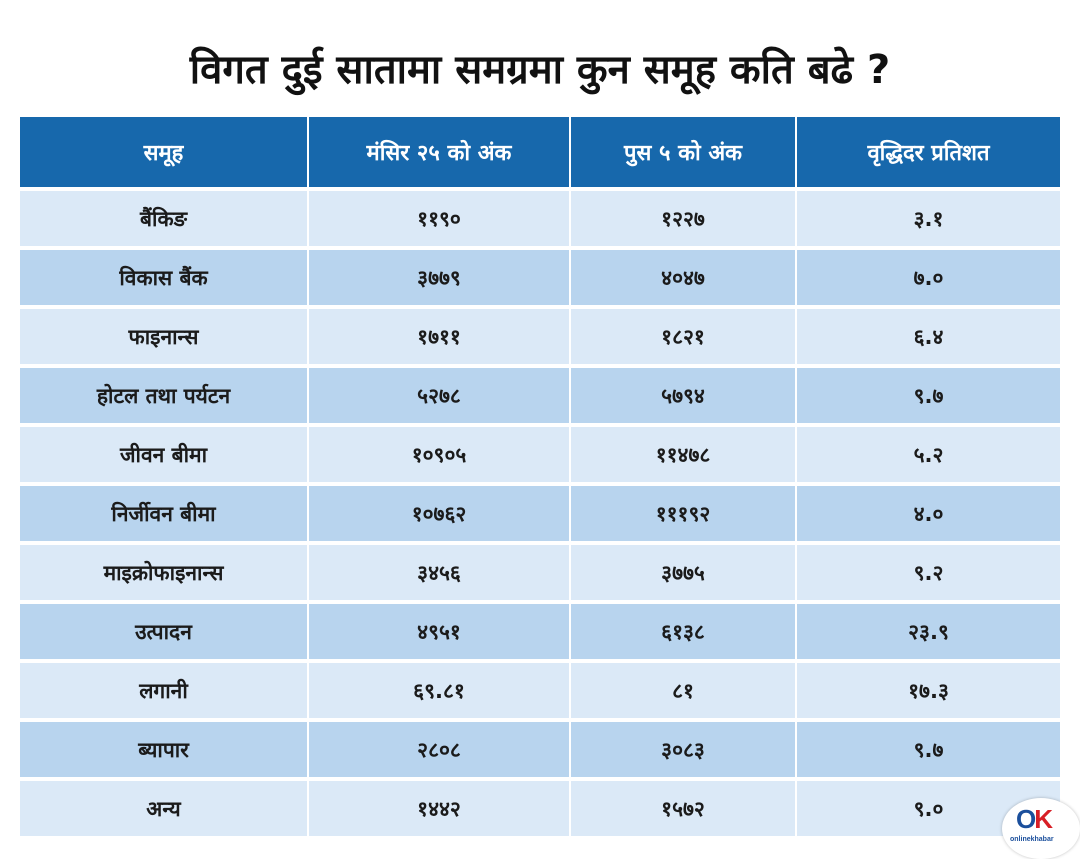 The height and width of the screenshot is (859, 1080). I want to click on cell-group: लगानी, so click(164, 689).